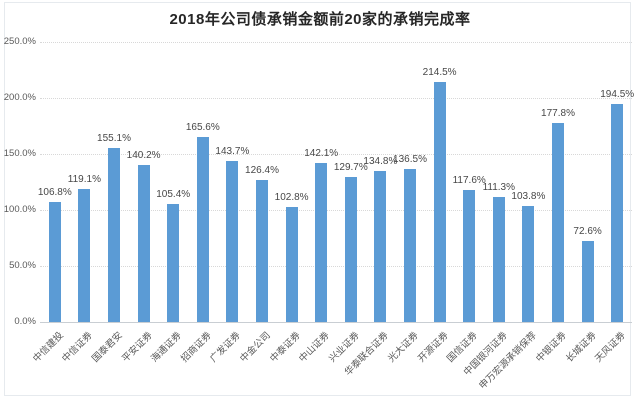  I want to click on value-label: 194.5%, so click(617, 95).